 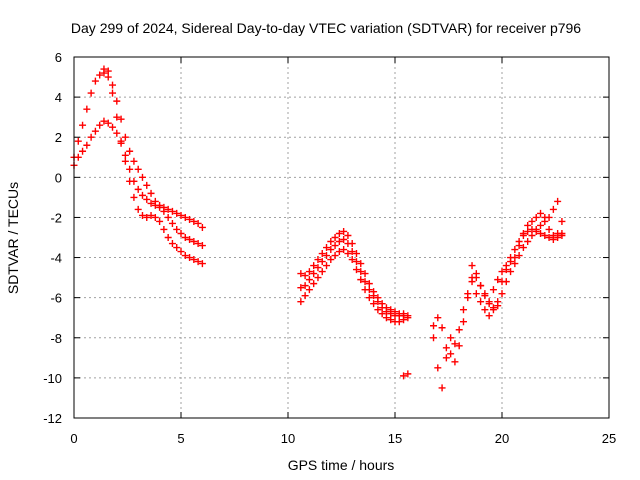 What do you see at coordinates (354, 286) in the screenshot?
I see `series-arc-e` at bounding box center [354, 286].